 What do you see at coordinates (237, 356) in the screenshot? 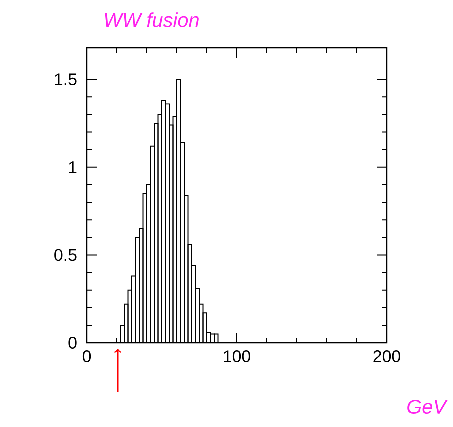
I see `x-tick-label: 100` at bounding box center [237, 356].